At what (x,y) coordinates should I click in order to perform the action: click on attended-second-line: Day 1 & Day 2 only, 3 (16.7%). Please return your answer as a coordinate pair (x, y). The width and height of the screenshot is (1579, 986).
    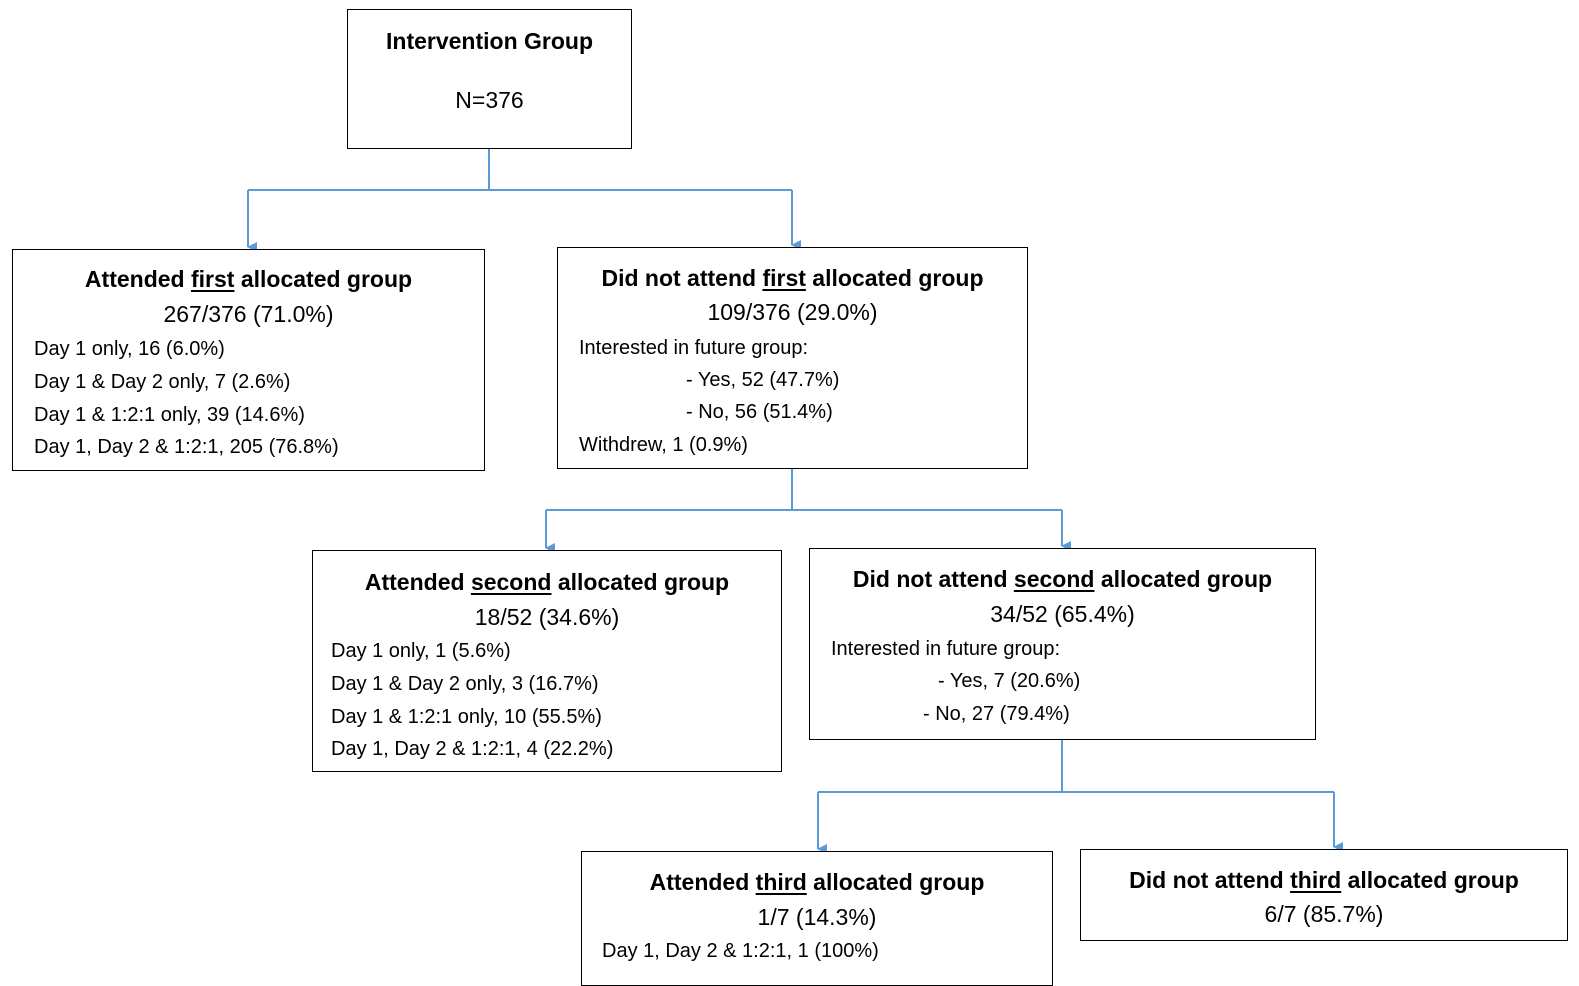
    Looking at the image, I should click on (465, 684).